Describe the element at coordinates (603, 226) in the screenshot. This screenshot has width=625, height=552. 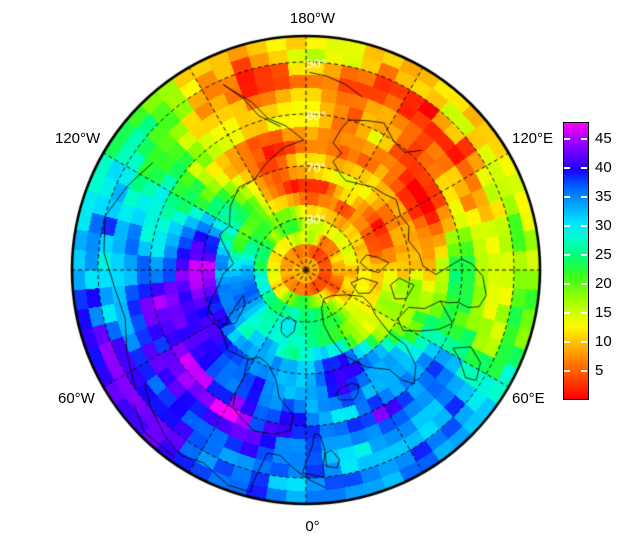
I see `colorbar-tick-label: 30` at that location.